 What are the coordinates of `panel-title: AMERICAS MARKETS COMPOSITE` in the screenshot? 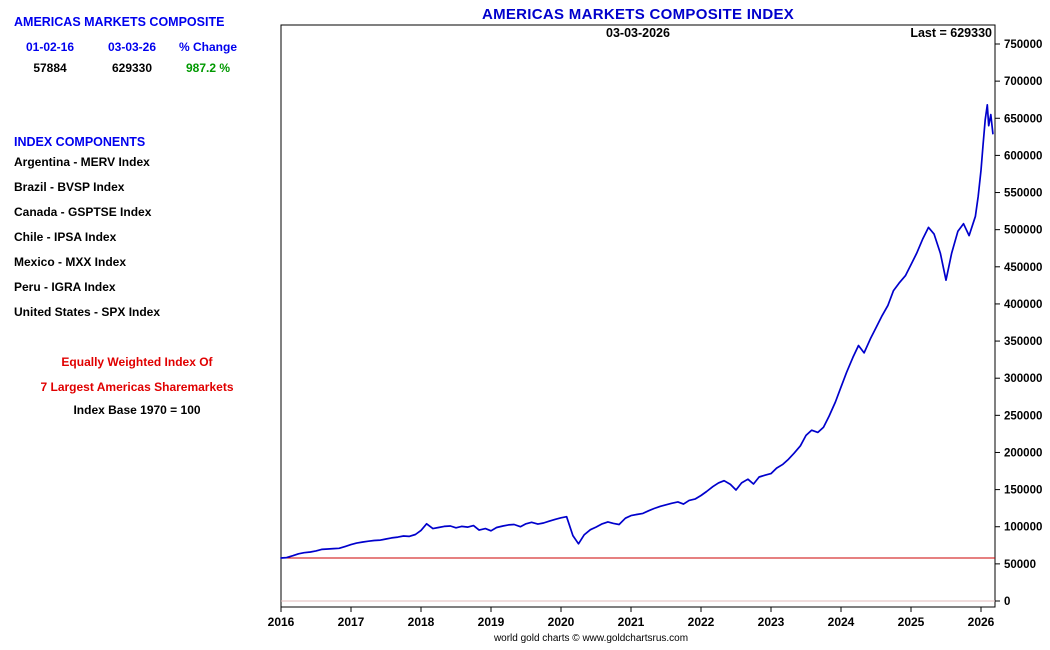 It's located at (119, 22).